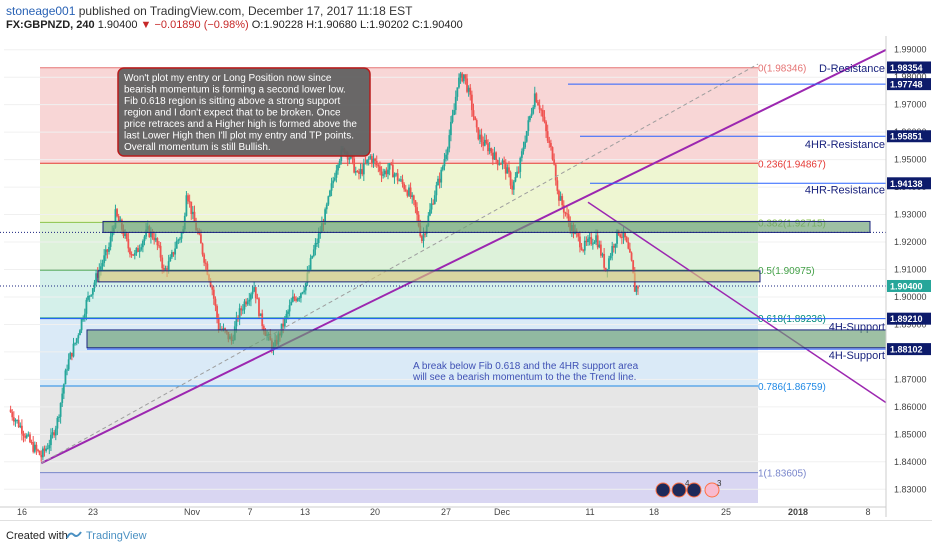  I want to click on x-tick-label: 18, so click(654, 512).